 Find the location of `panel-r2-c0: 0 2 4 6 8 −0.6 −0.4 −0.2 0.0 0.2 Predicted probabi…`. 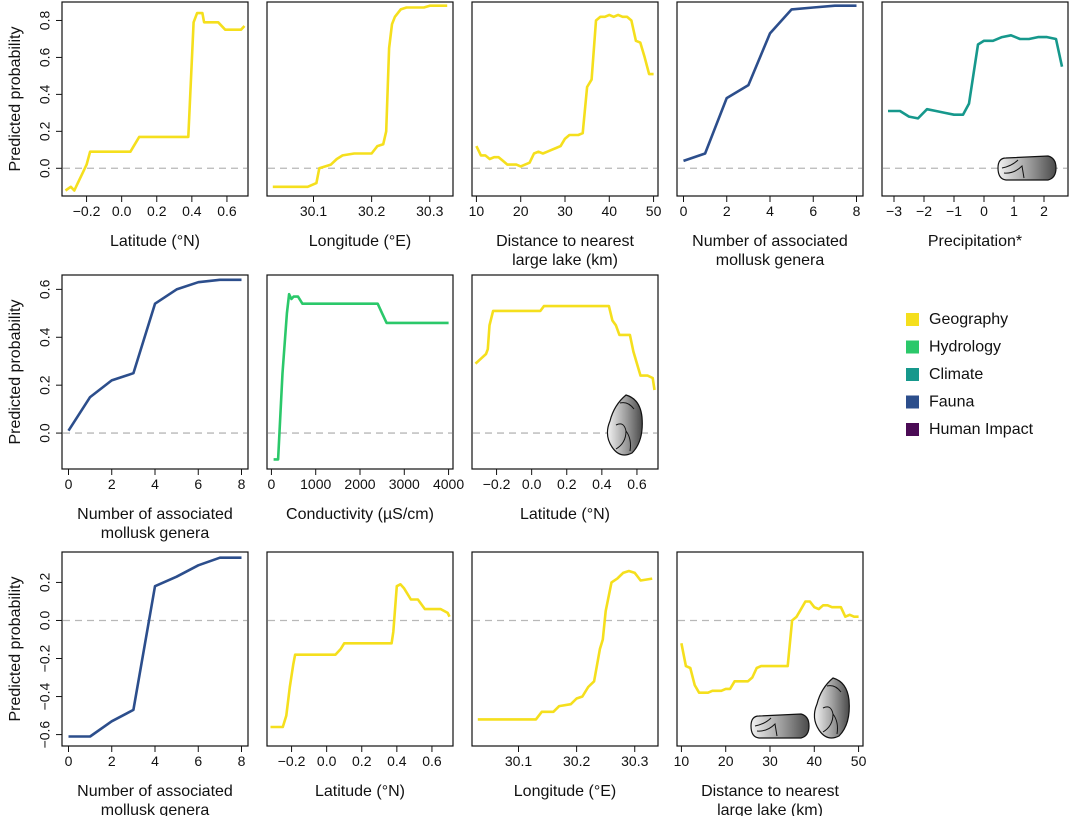

panel-r2-c0: 0 2 4 6 8 −0.6 −0.4 −0.2 0.0 0.2 Predicted probabi… is located at coordinates (128, 683).